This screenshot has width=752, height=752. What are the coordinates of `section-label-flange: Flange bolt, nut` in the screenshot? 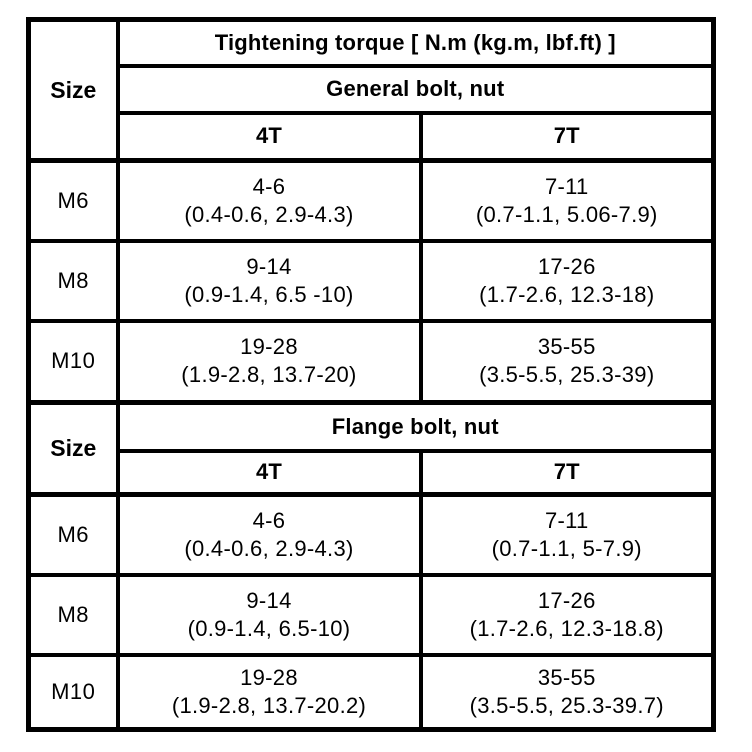 It's located at (415, 426).